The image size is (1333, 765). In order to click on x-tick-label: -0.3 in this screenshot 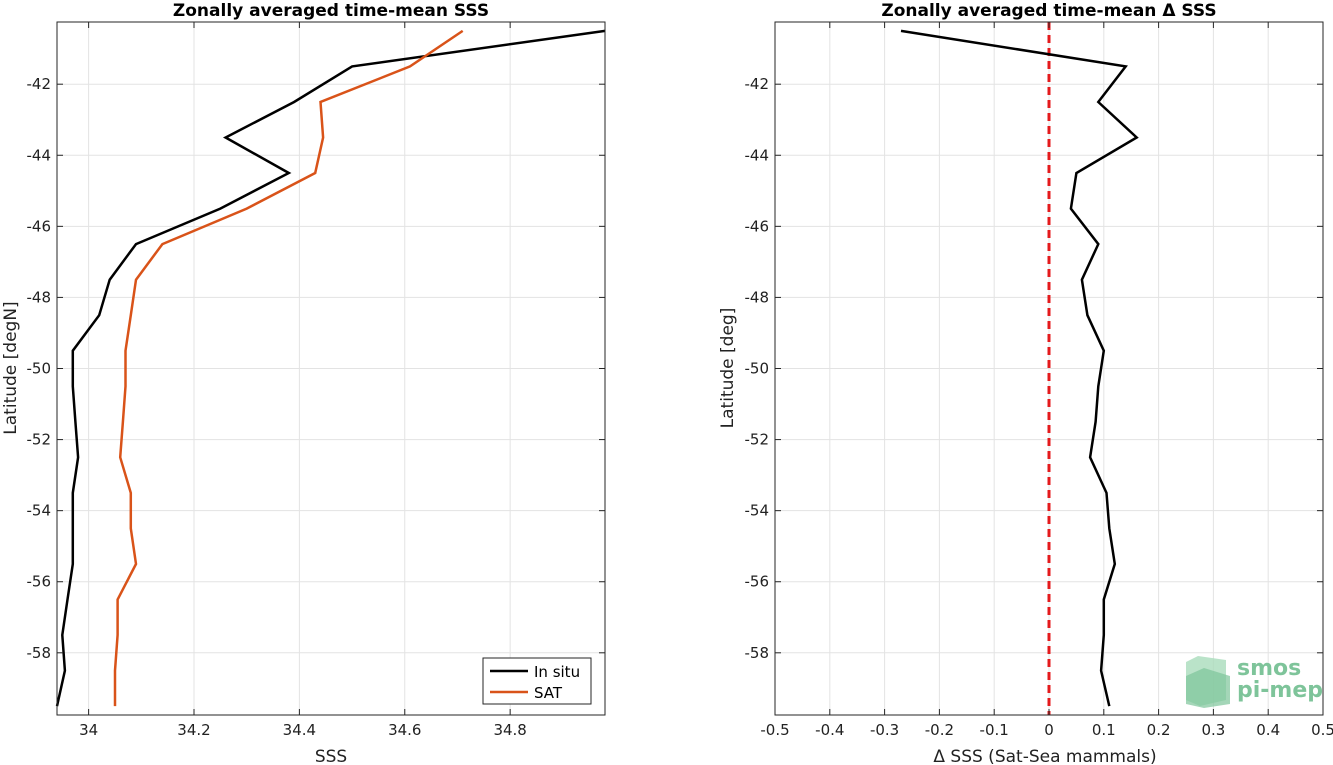, I will do `click(884, 730)`.